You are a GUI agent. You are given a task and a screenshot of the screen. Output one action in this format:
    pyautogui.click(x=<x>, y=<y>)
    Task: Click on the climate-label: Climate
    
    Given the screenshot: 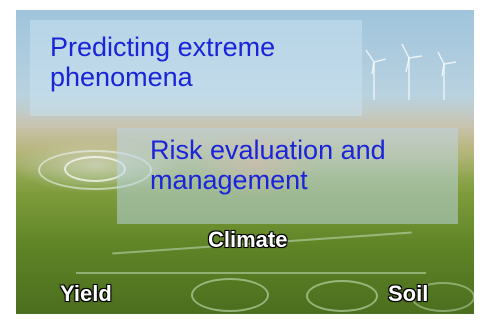 What is the action you would take?
    pyautogui.click(x=248, y=239)
    